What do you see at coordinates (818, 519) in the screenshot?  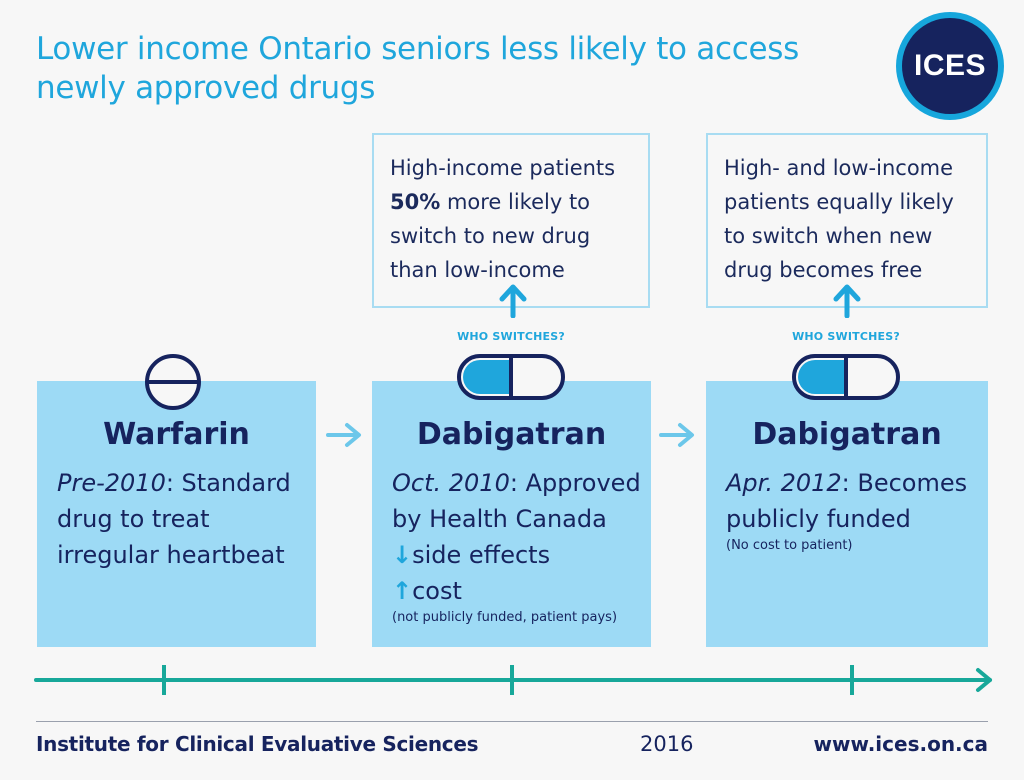 I see `desc-line: publicly funded` at bounding box center [818, 519].